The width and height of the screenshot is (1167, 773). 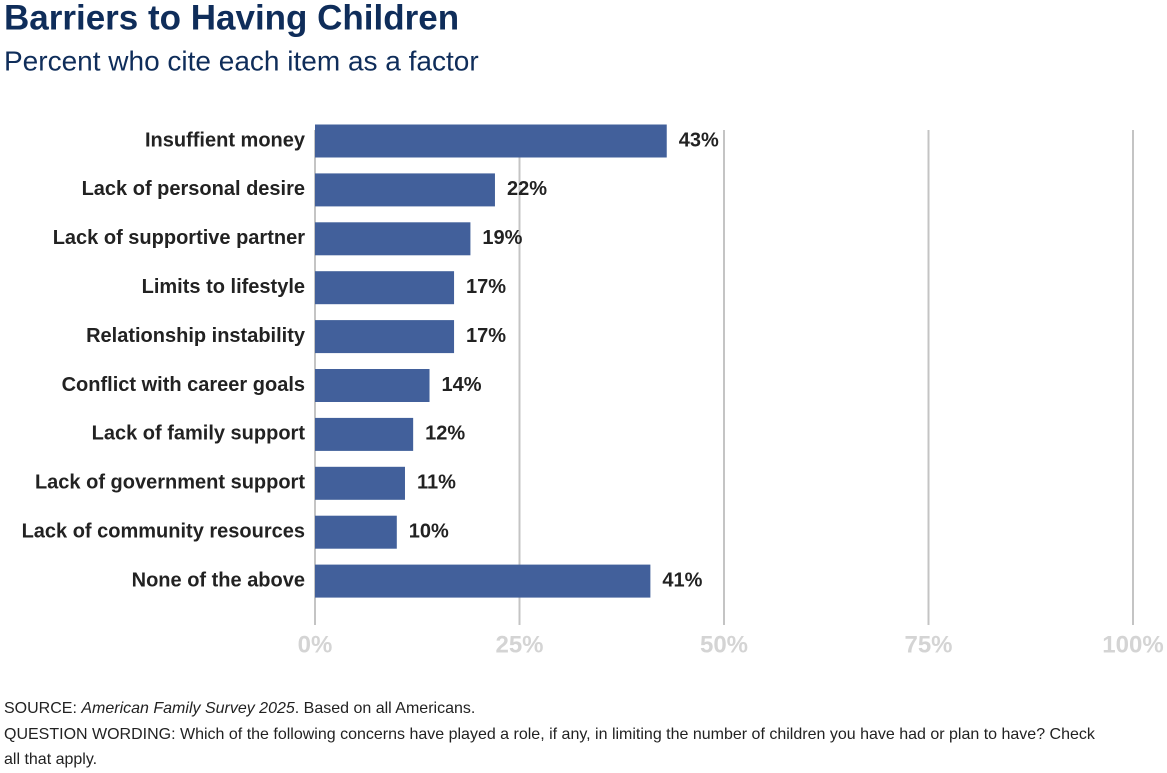 What do you see at coordinates (385, 708) in the screenshot?
I see `source-detail: . Based on all Americans.` at bounding box center [385, 708].